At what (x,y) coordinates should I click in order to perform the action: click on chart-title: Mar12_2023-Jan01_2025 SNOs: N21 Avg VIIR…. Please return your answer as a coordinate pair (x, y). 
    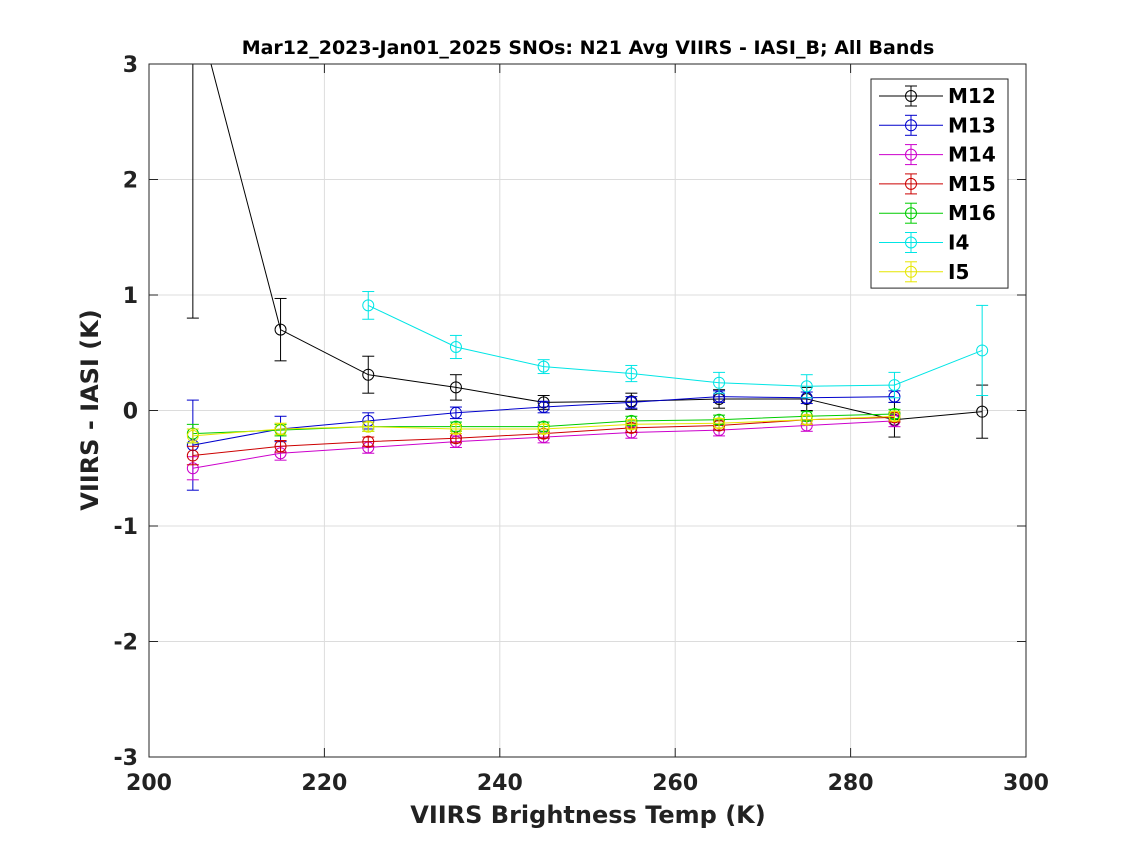
    Looking at the image, I should click on (588, 48).